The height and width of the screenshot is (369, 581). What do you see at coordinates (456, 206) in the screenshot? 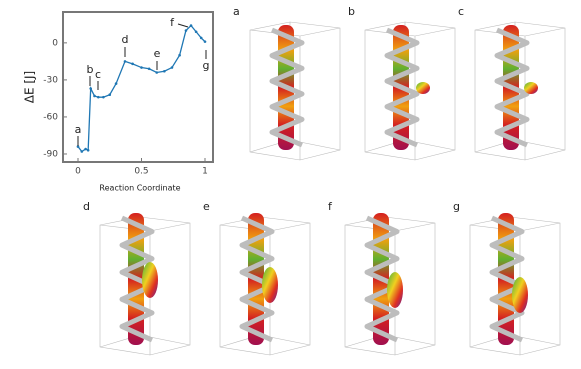
I see `panel-label: g` at bounding box center [456, 206].